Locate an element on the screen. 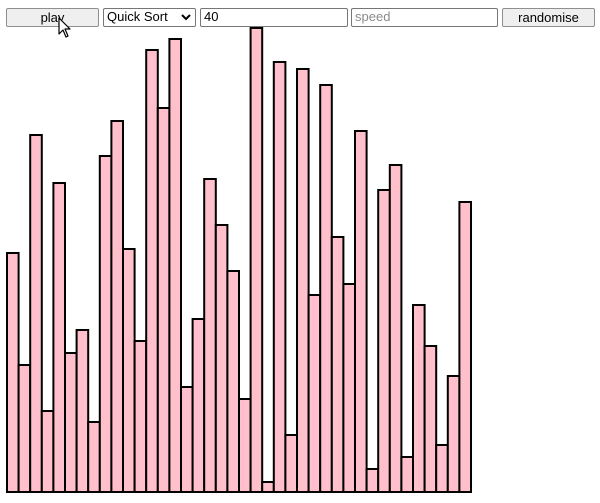 The width and height of the screenshot is (600, 503). mouse-pointer-icon is located at coordinates (64, 27).